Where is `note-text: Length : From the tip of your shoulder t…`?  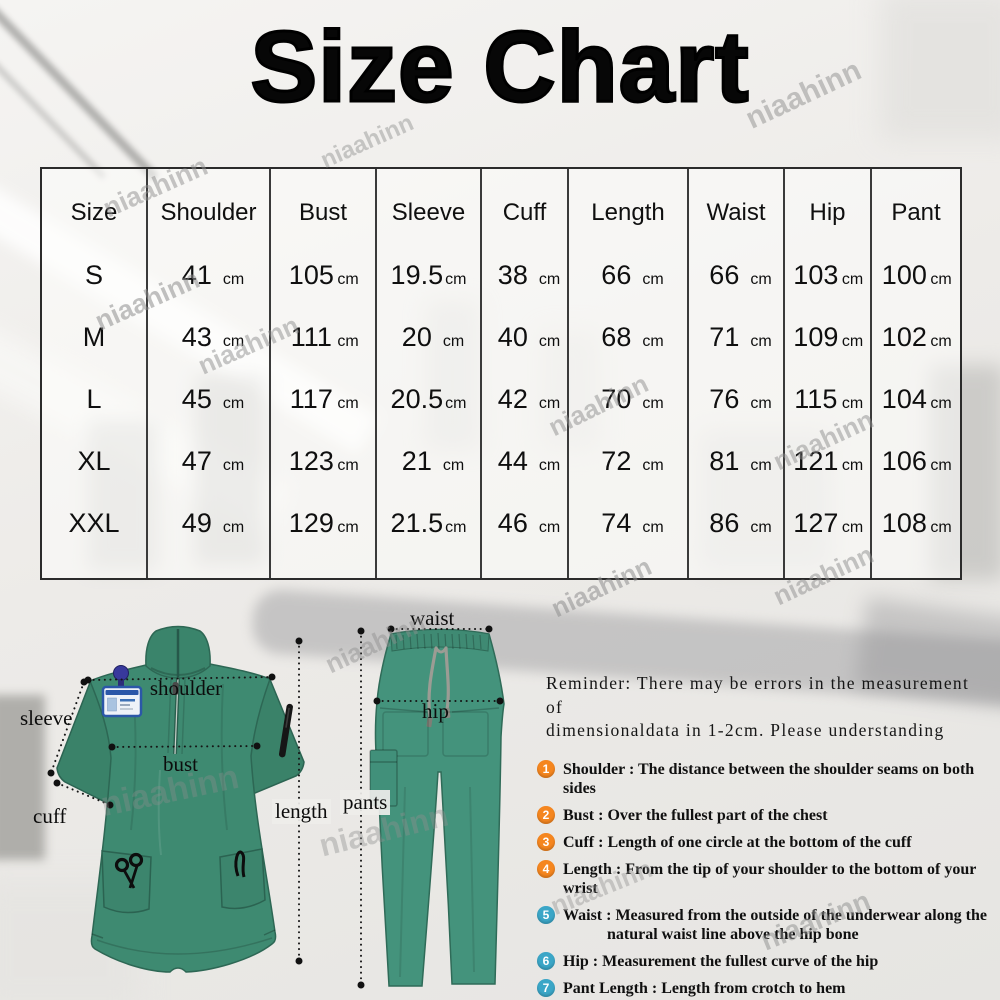 note-text: Length : From the tip of your shoulder t… is located at coordinates (770, 879).